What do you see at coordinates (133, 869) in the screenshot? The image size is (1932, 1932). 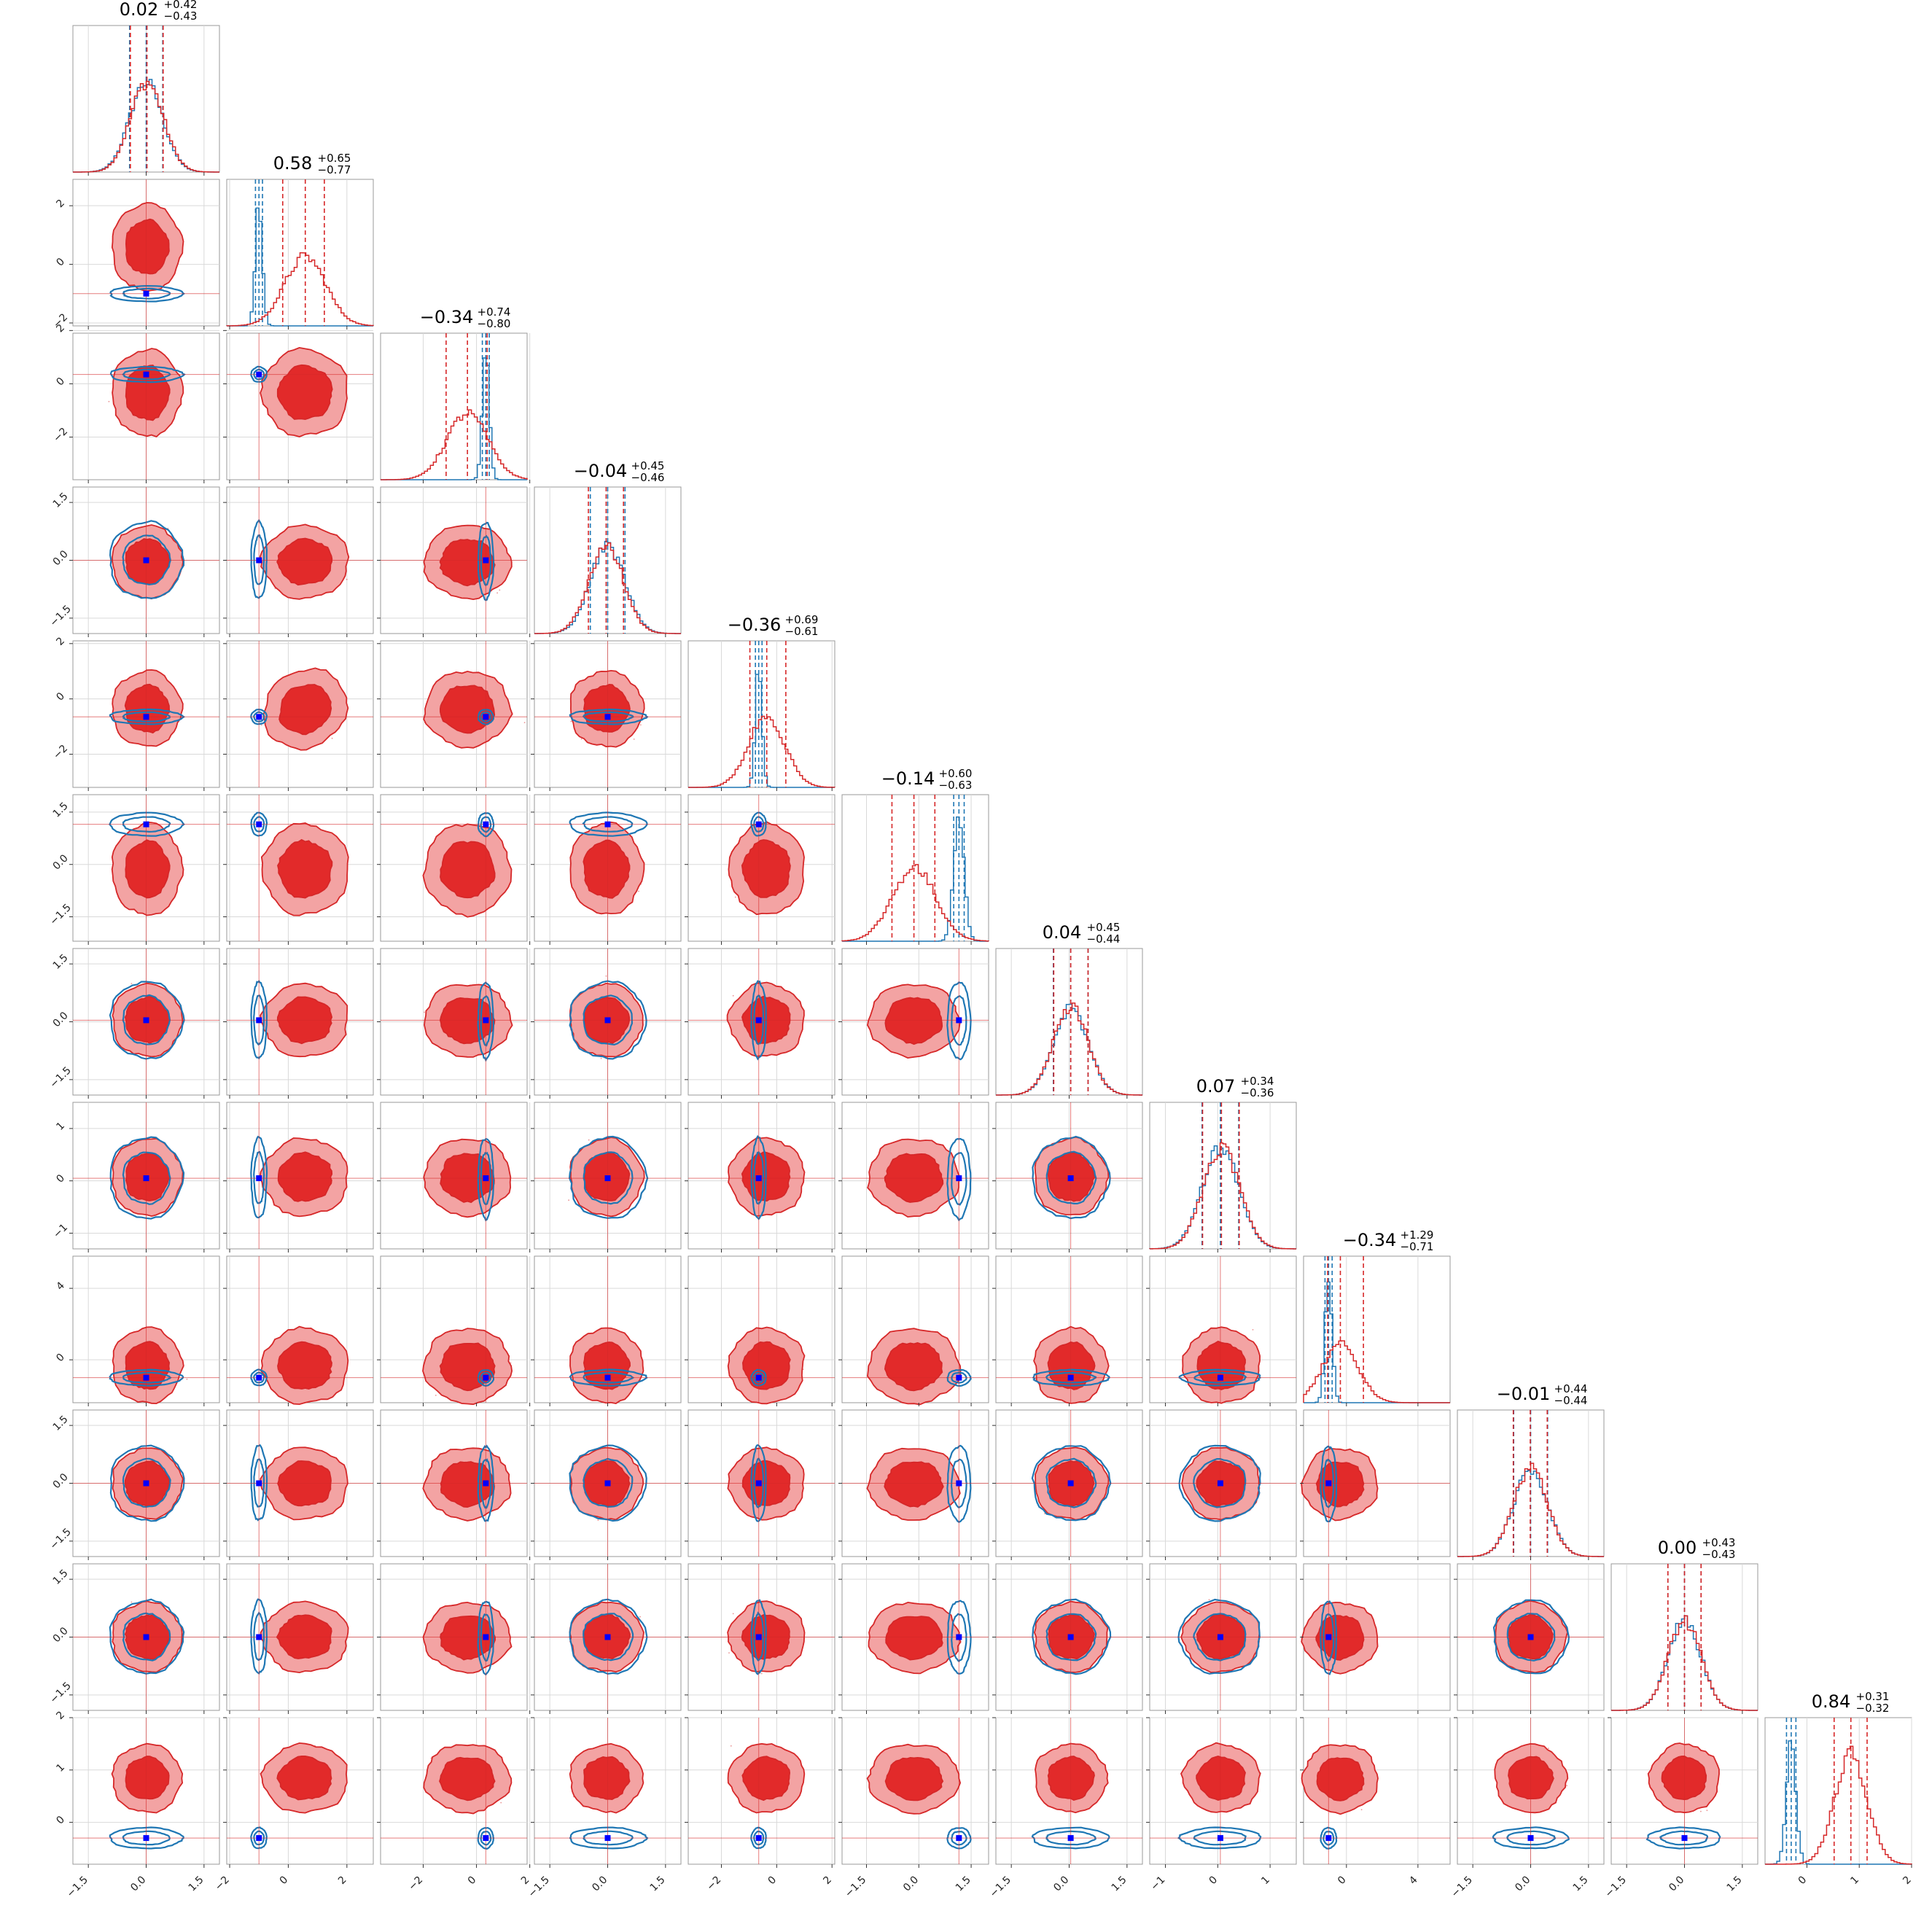 I see `panel-5-0: −1.5 0.0 1.5` at bounding box center [133, 869].